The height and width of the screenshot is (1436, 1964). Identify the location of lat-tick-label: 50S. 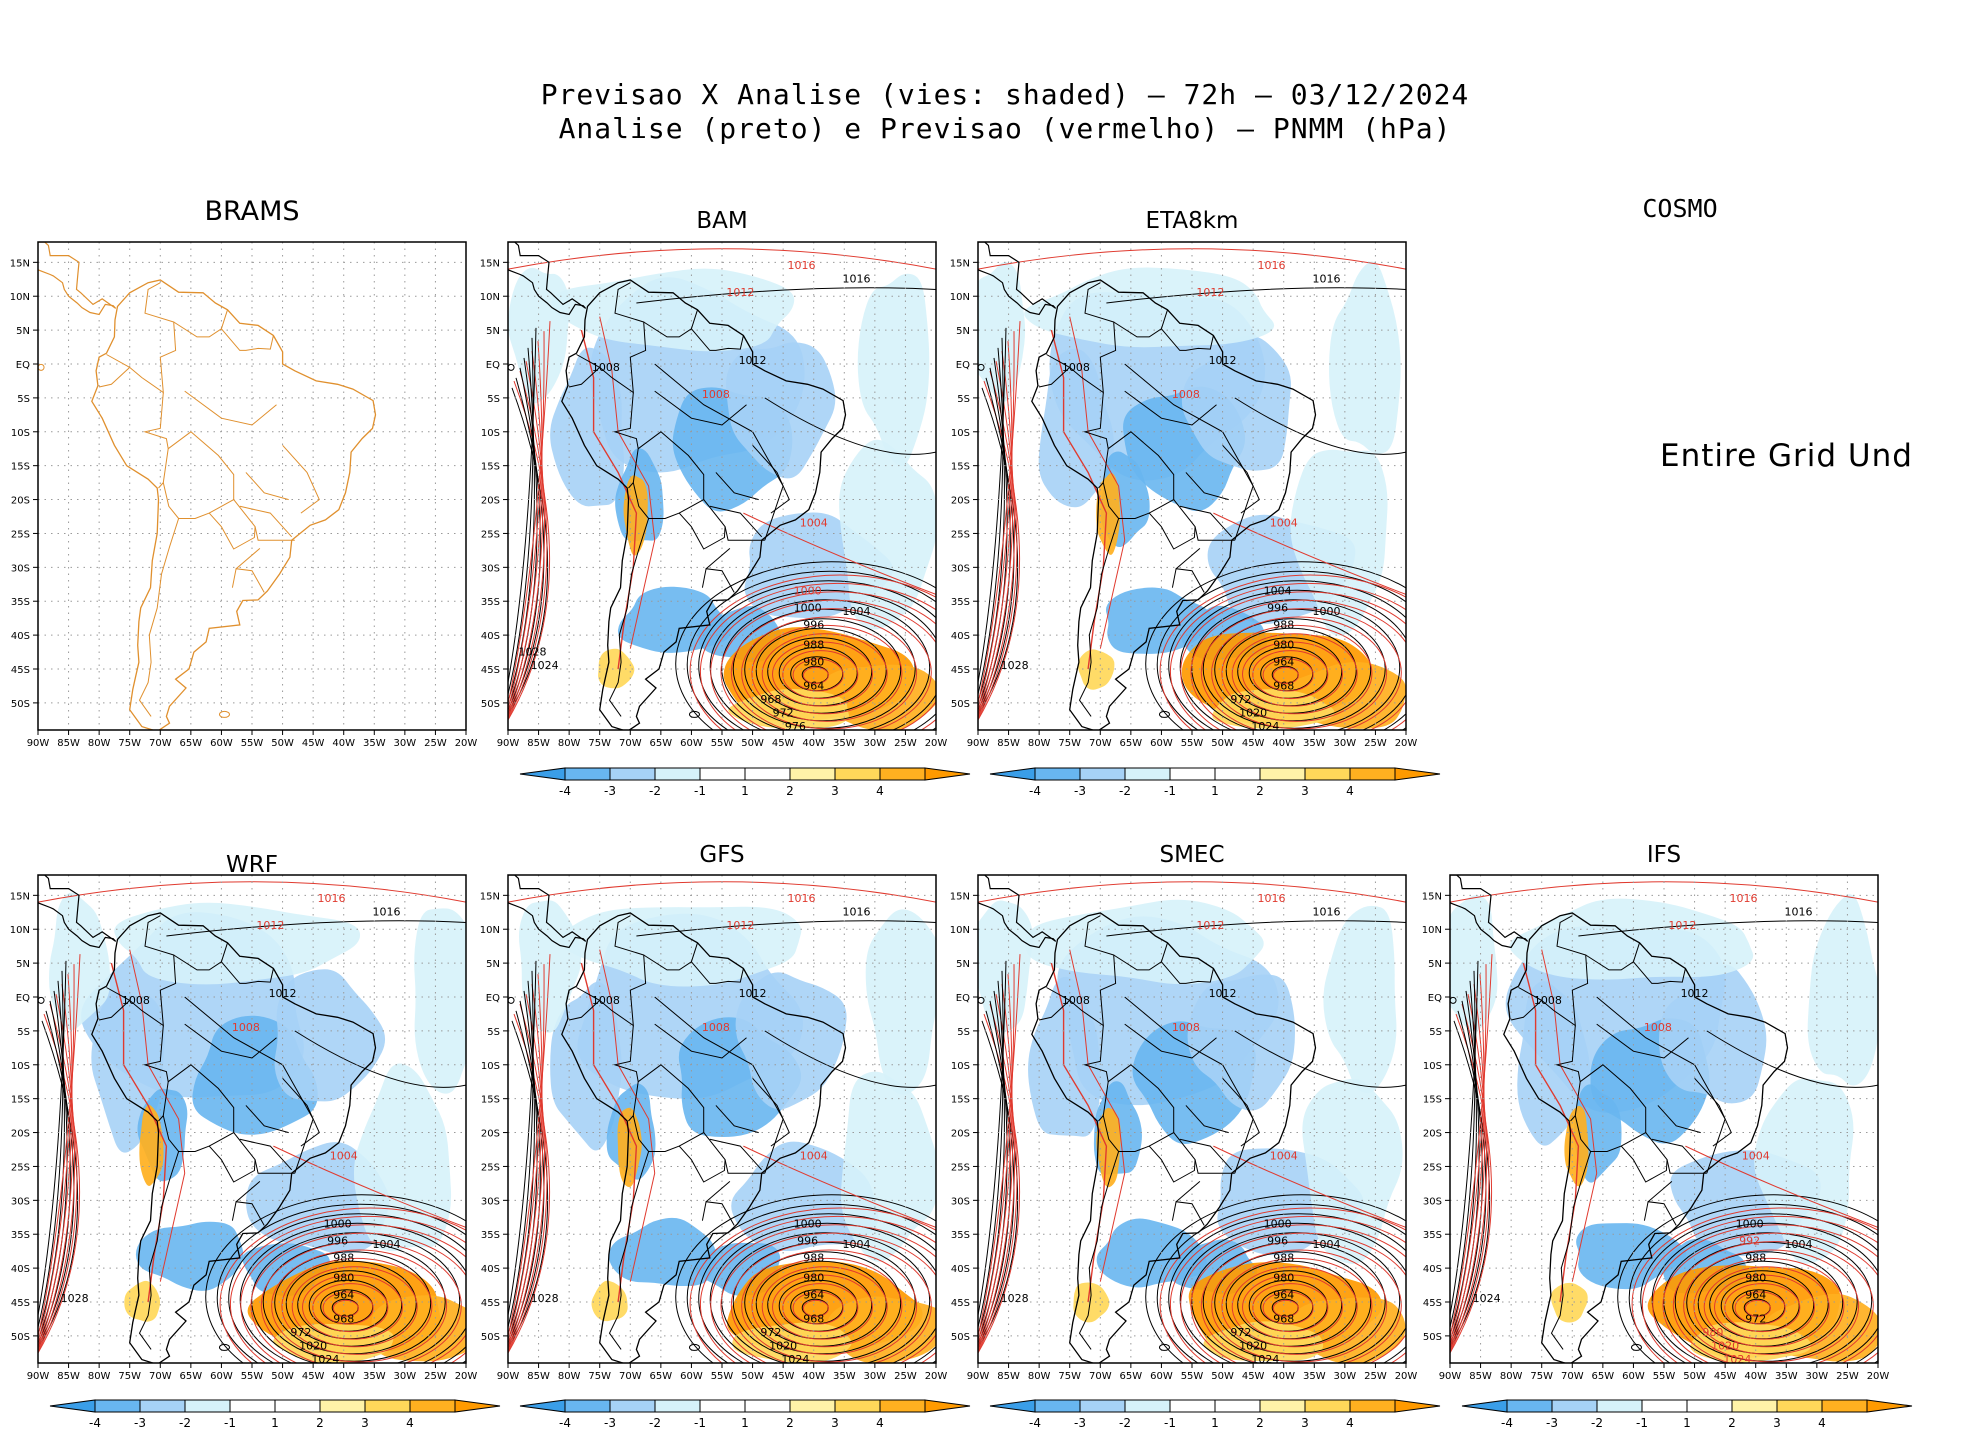
(490, 1337).